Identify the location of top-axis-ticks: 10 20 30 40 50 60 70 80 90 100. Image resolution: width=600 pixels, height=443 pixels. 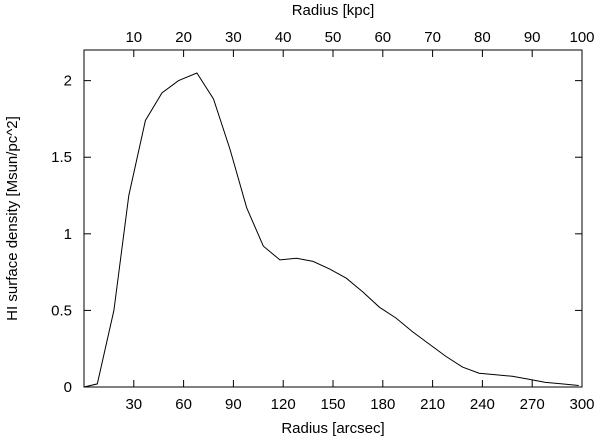
(359, 37).